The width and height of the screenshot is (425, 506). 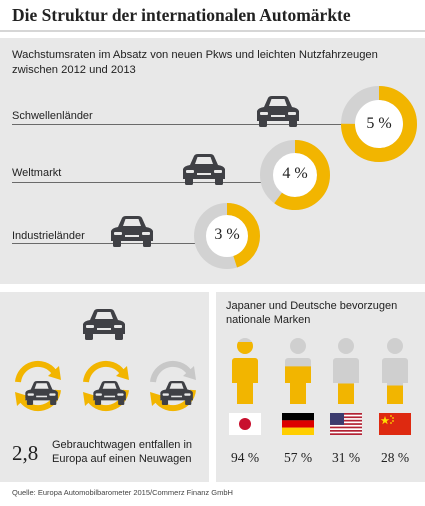 I want to click on usa-flag, so click(x=346, y=424).